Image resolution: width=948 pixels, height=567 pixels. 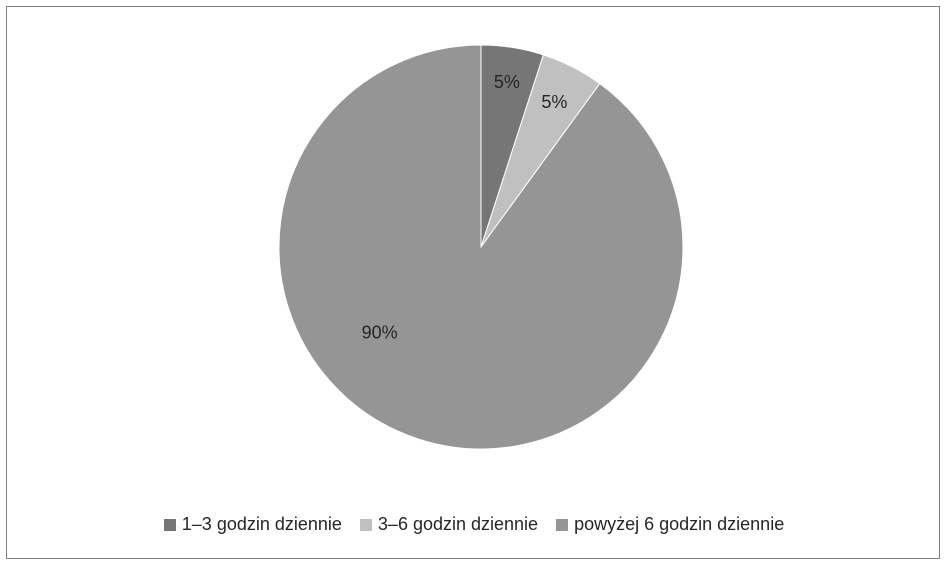 What do you see at coordinates (169, 524) in the screenshot?
I see `legend-swatch-1-3-hours` at bounding box center [169, 524].